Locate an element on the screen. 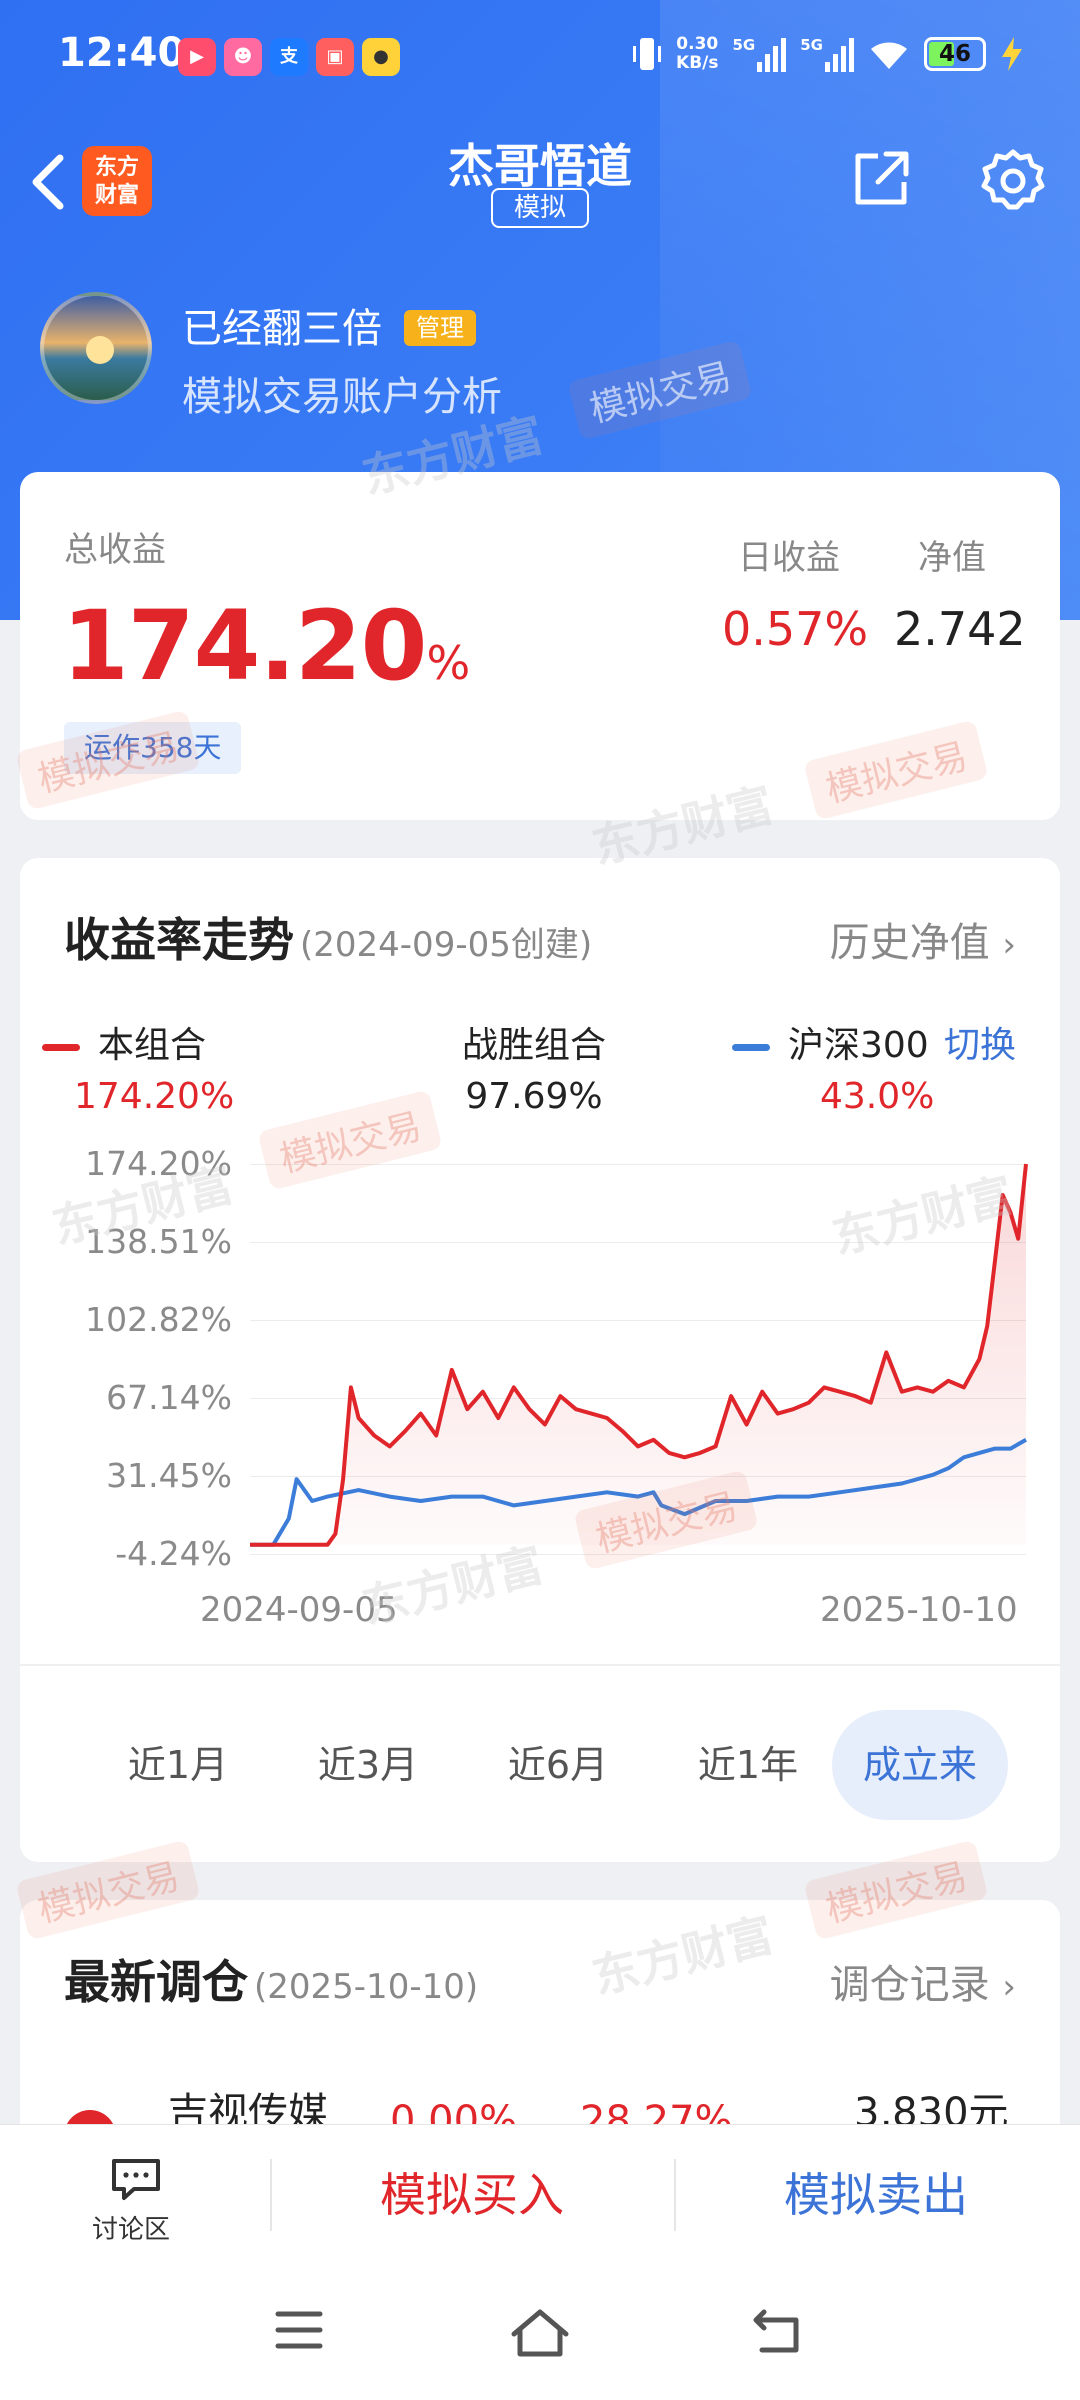 The width and height of the screenshot is (1080, 2400). net-value: 2.742 is located at coordinates (960, 629).